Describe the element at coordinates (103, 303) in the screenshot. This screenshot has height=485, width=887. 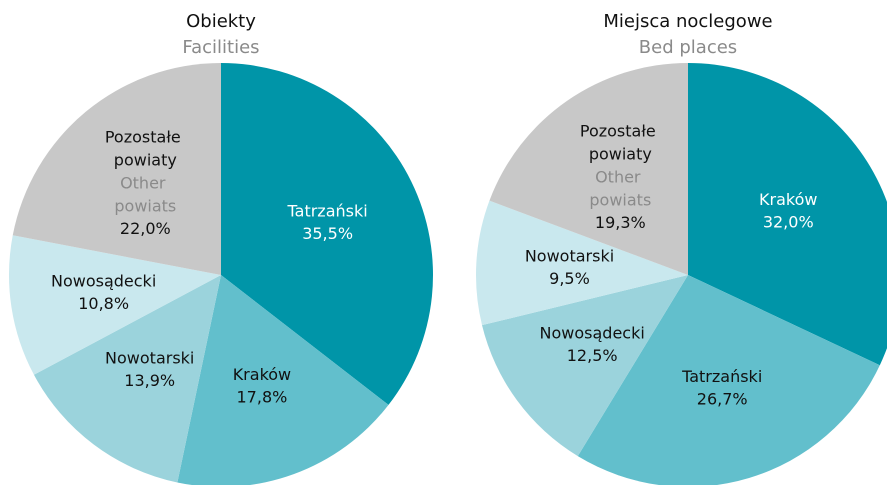
I see `value-label: 10,8%` at that location.